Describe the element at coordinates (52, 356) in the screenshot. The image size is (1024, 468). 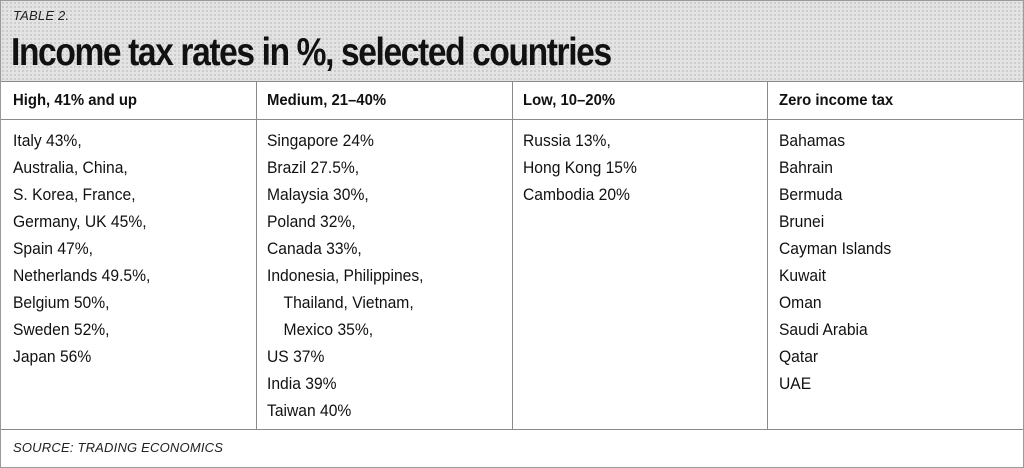
I see `list-item: Japan 56%` at that location.